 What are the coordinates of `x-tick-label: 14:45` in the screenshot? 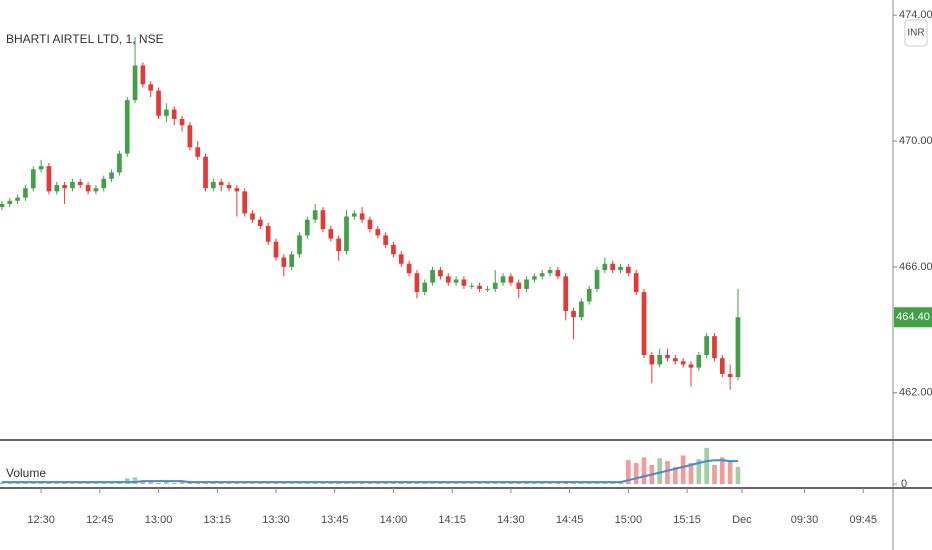 It's located at (570, 520).